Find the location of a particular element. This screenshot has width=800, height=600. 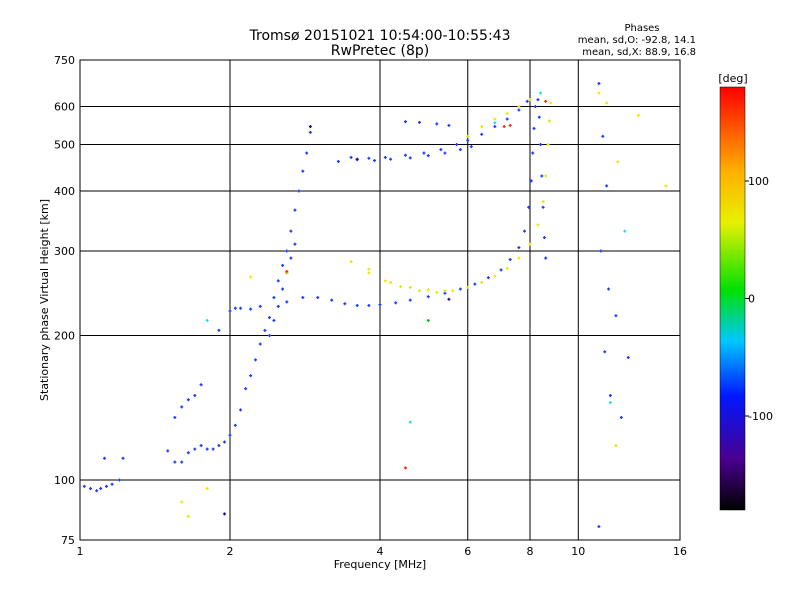

chart-subtitle: RwPretec (8p) is located at coordinates (380, 51).